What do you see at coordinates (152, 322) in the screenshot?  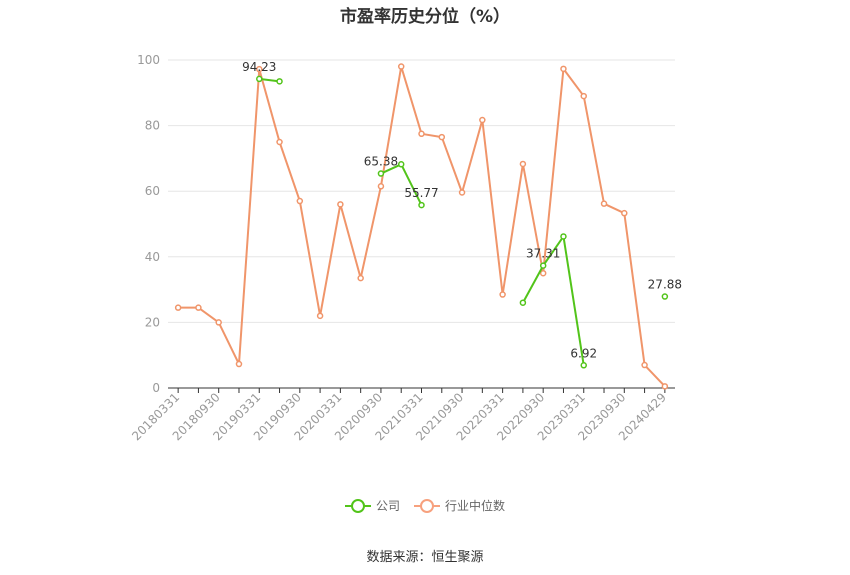 I see `y-tick-label-20: 20` at bounding box center [152, 322].